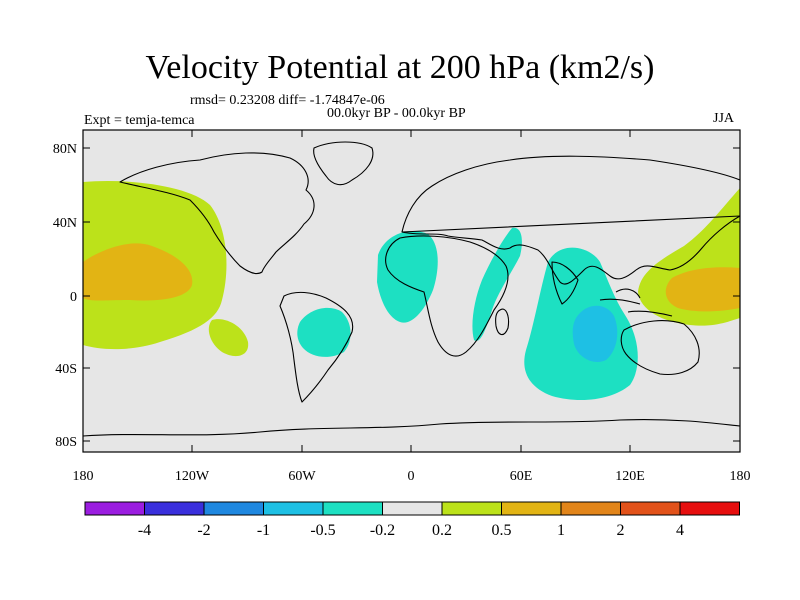 The height and width of the screenshot is (600, 800). Describe the element at coordinates (521, 476) in the screenshot. I see `lon-label: 60E` at that location.